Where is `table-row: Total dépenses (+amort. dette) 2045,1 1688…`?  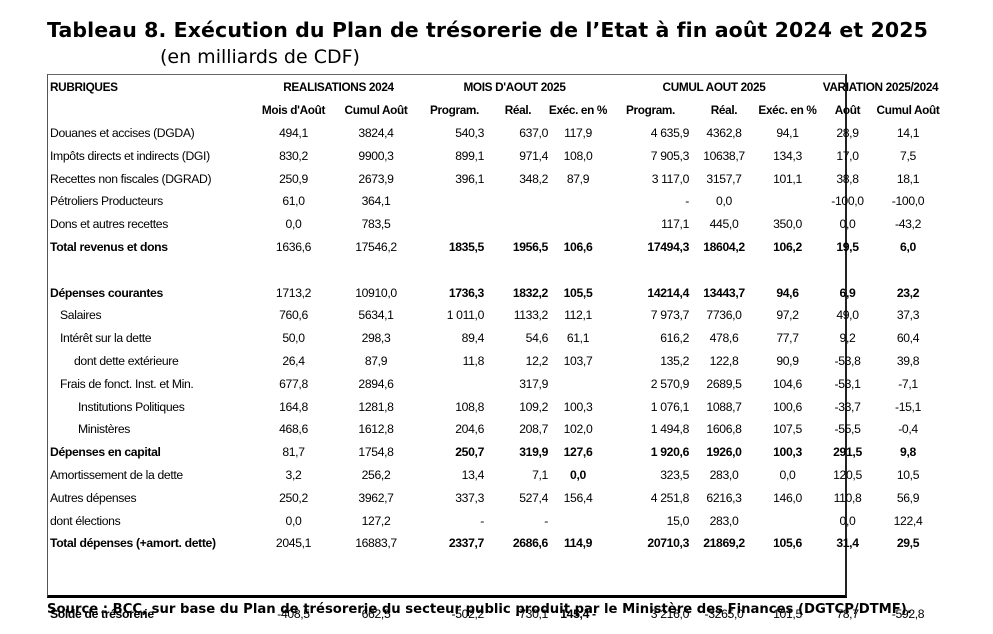
table-row: Total dépenses (+amort. dette) 2045,1 1688… is located at coordinates (494, 543).